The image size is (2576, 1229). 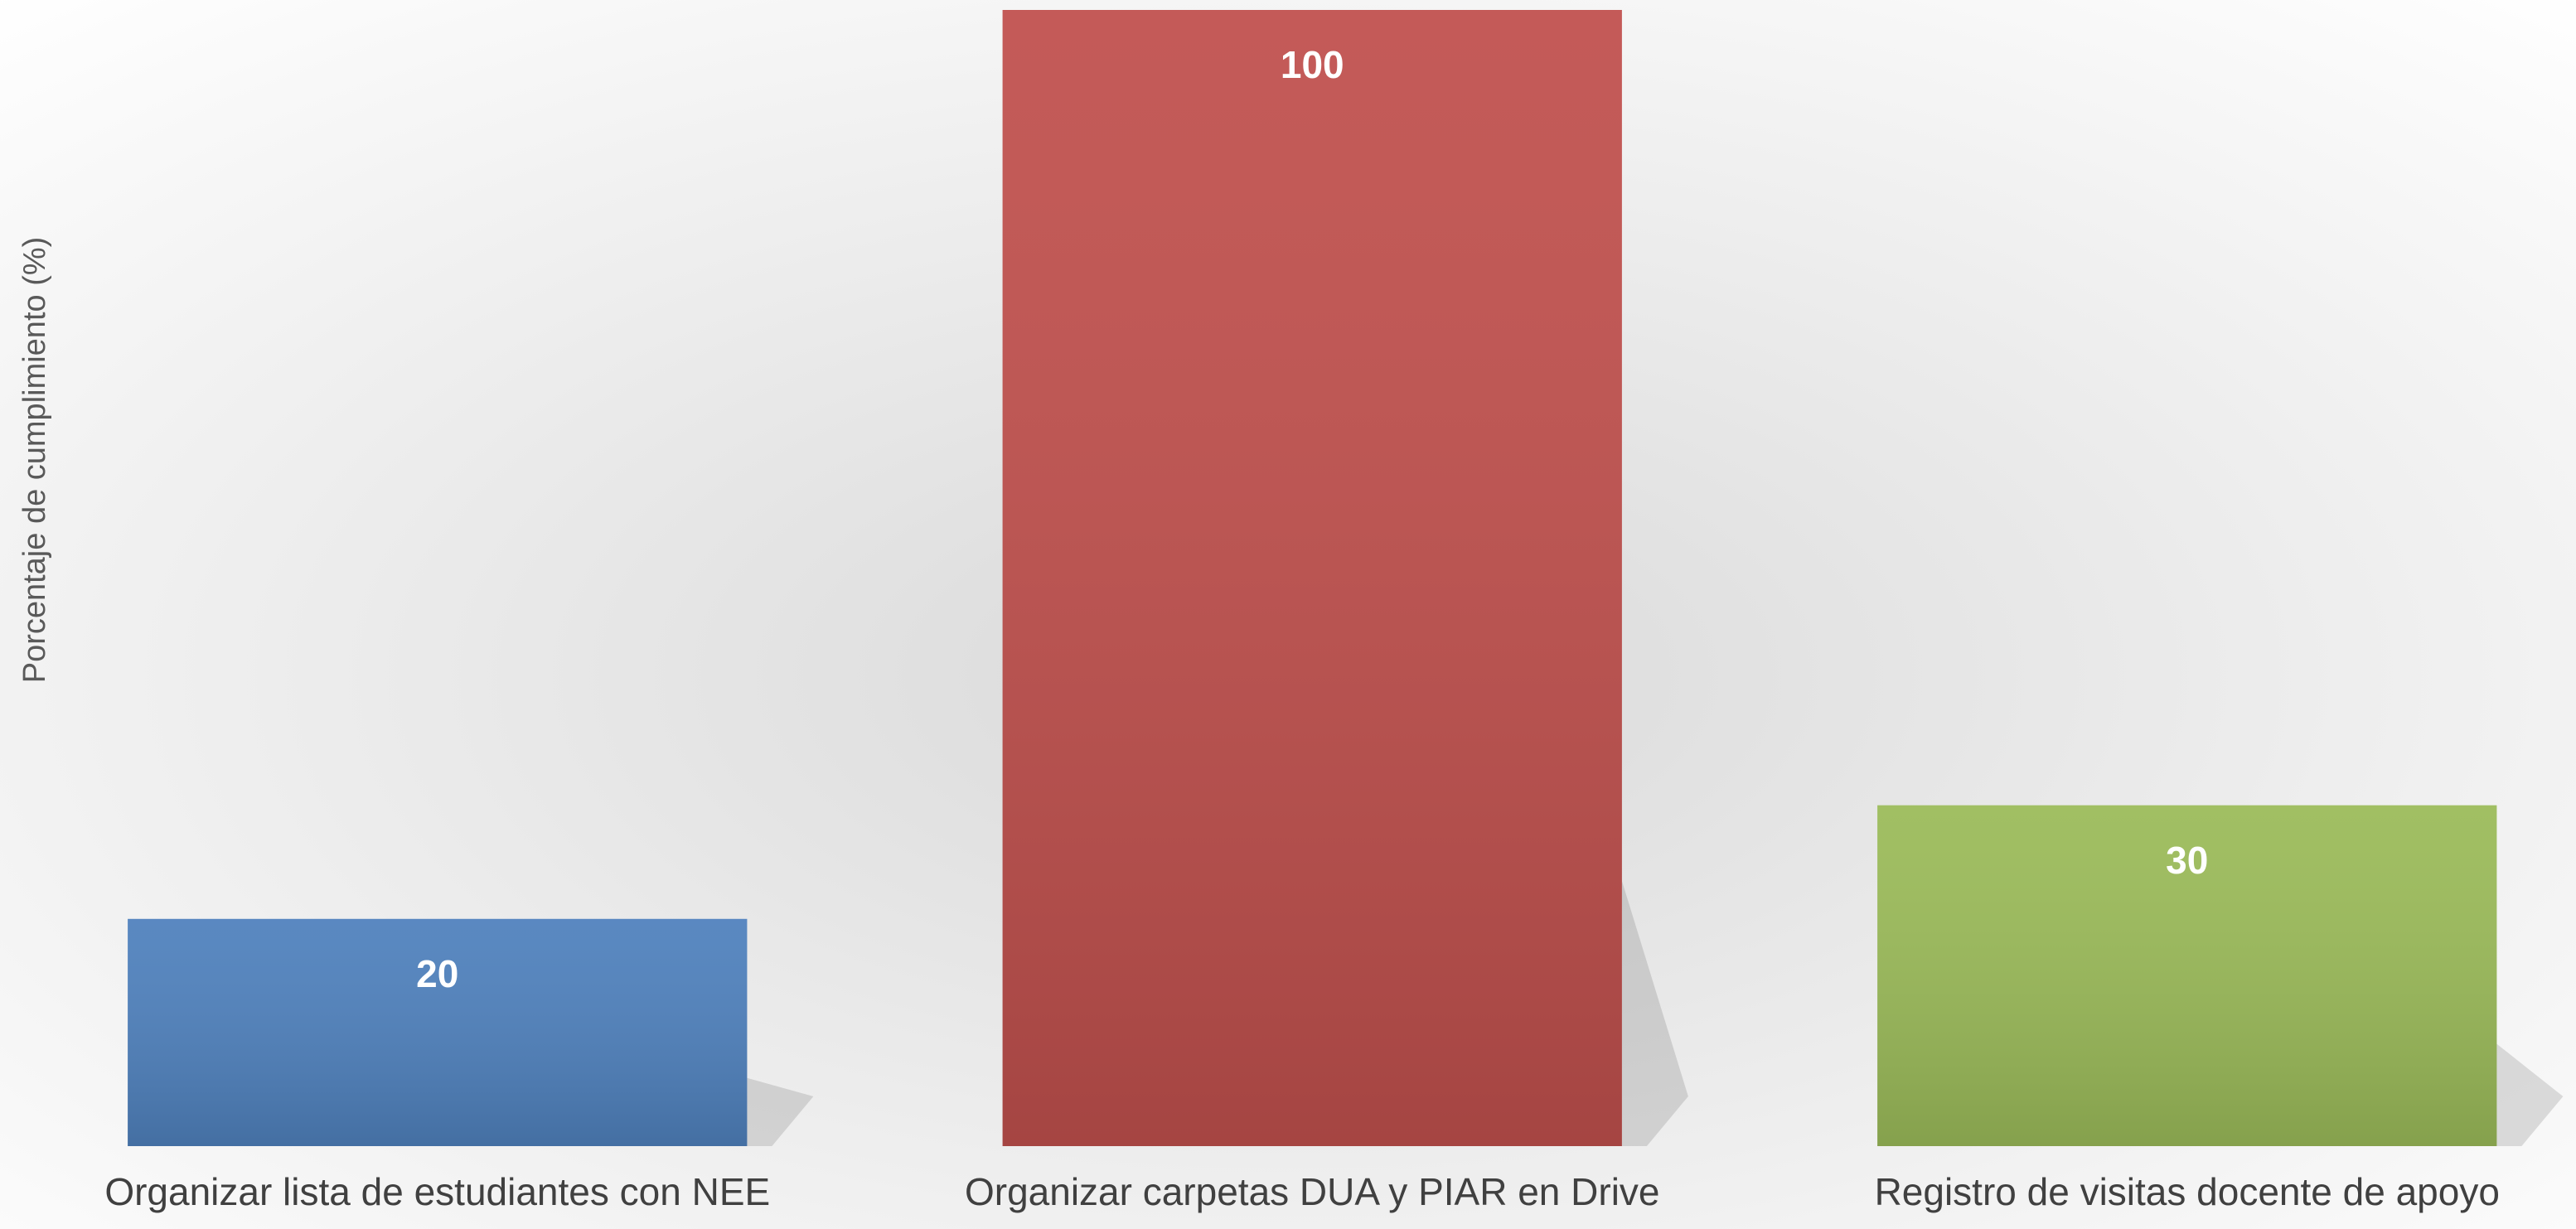 What do you see at coordinates (437, 1191) in the screenshot?
I see `x-tick-label: Organizar lista de estudiantes con NEE` at bounding box center [437, 1191].